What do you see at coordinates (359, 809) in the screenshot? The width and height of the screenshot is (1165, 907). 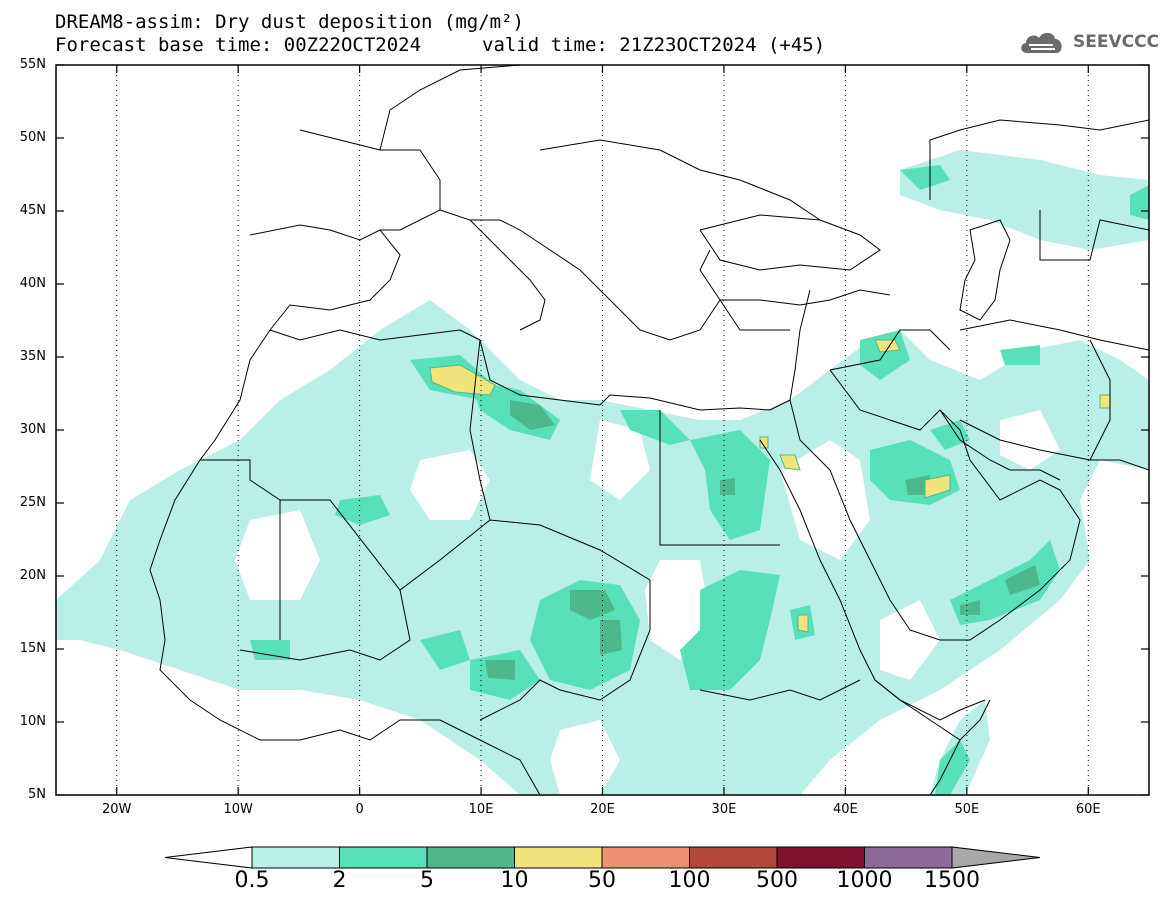 I see `lon-label: 0` at bounding box center [359, 809].